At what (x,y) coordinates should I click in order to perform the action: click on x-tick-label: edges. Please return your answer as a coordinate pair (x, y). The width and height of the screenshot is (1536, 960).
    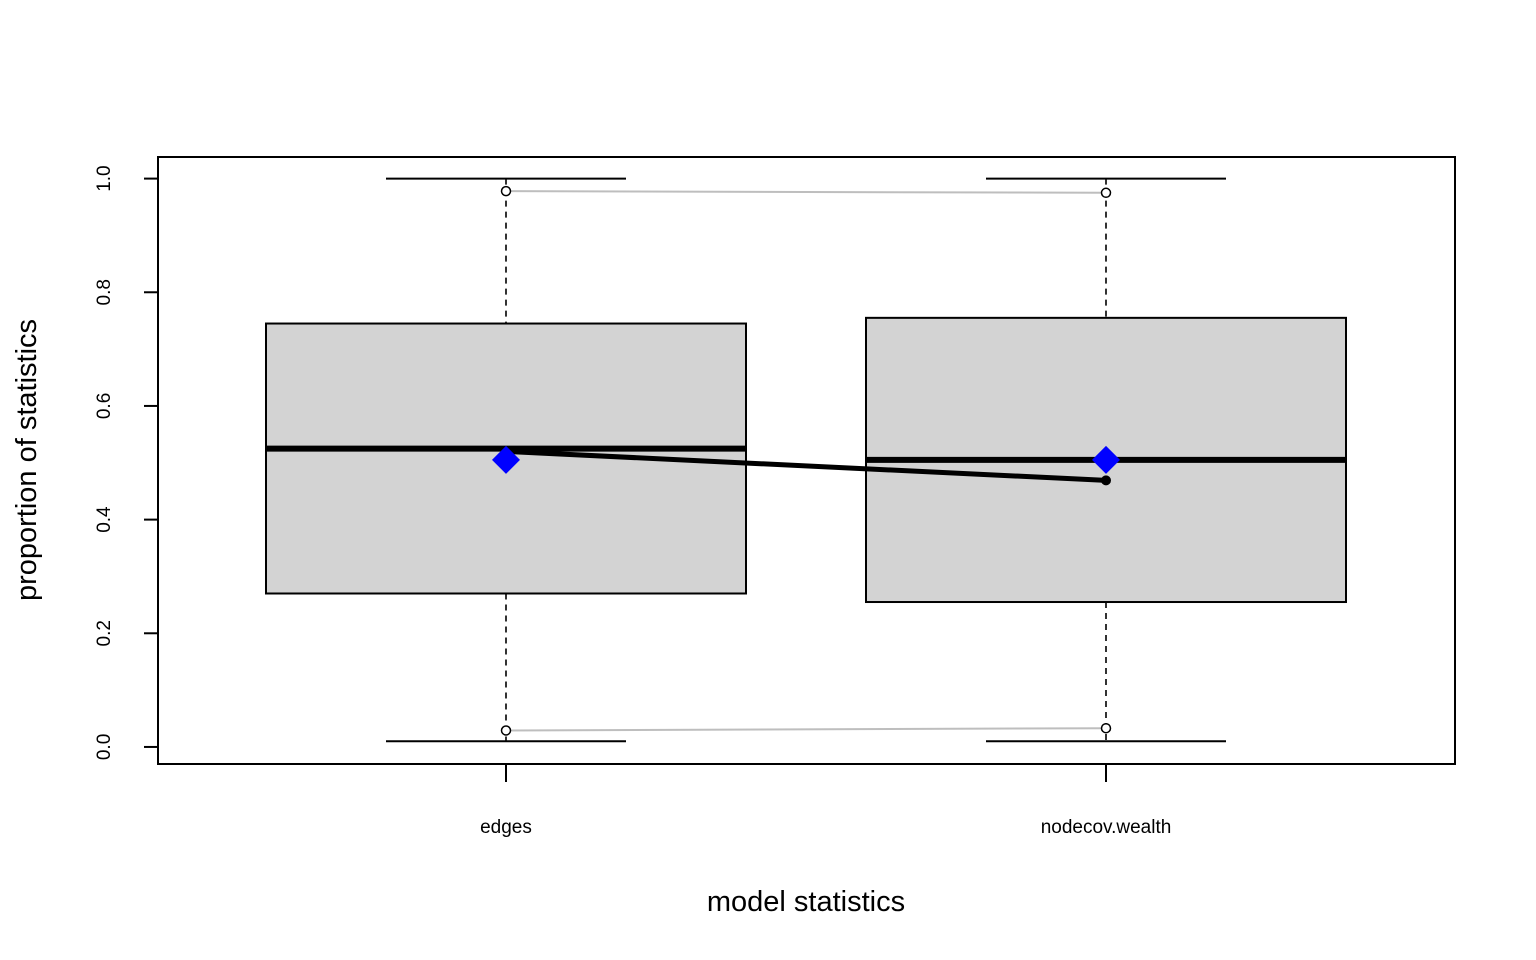
    Looking at the image, I should click on (506, 827).